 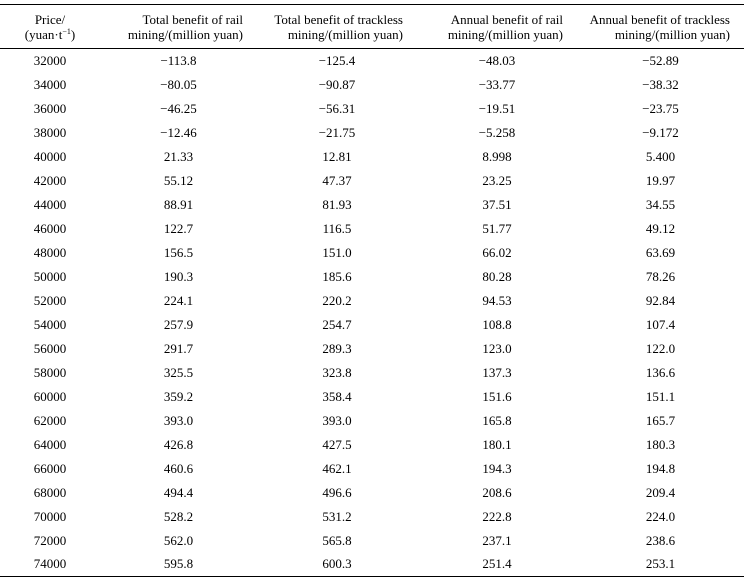 I want to click on annual-rail-cell: 66.02, so click(x=497, y=252).